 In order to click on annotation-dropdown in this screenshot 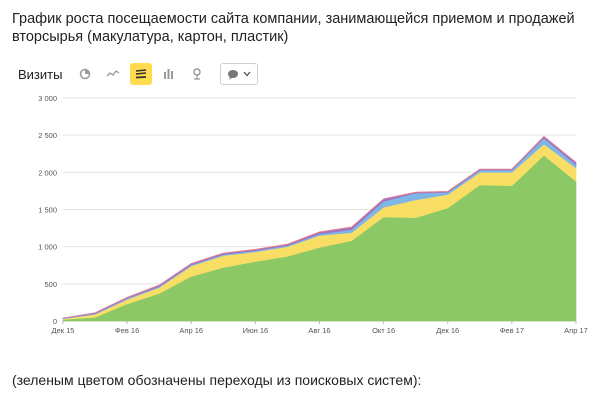, I will do `click(239, 74)`.